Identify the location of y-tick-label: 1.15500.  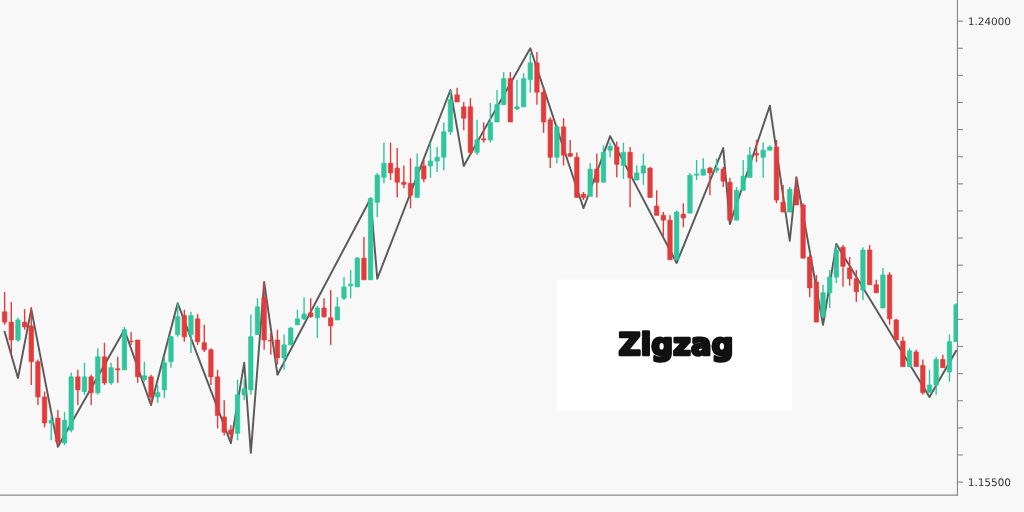
(990, 482).